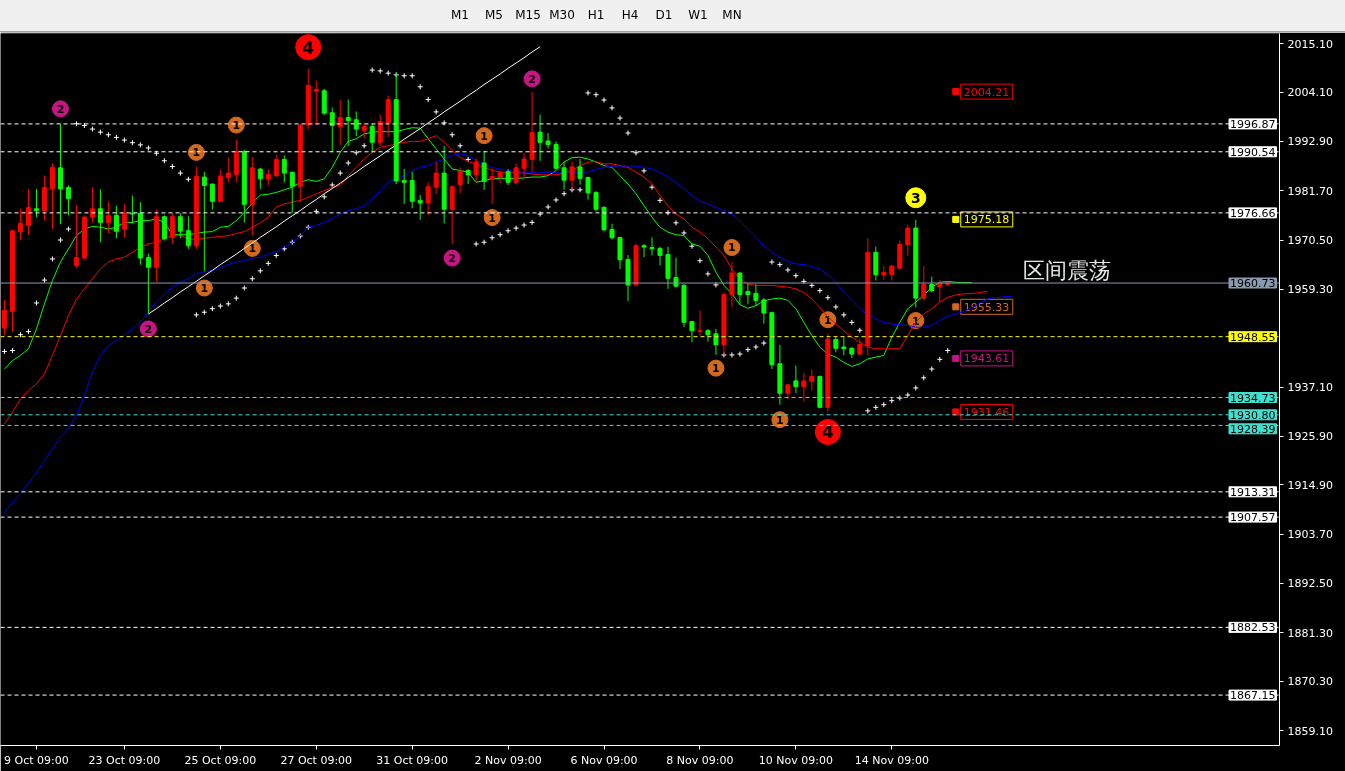  What do you see at coordinates (1310, 485) in the screenshot?
I see `y-tick-label: 1914.90` at bounding box center [1310, 485].